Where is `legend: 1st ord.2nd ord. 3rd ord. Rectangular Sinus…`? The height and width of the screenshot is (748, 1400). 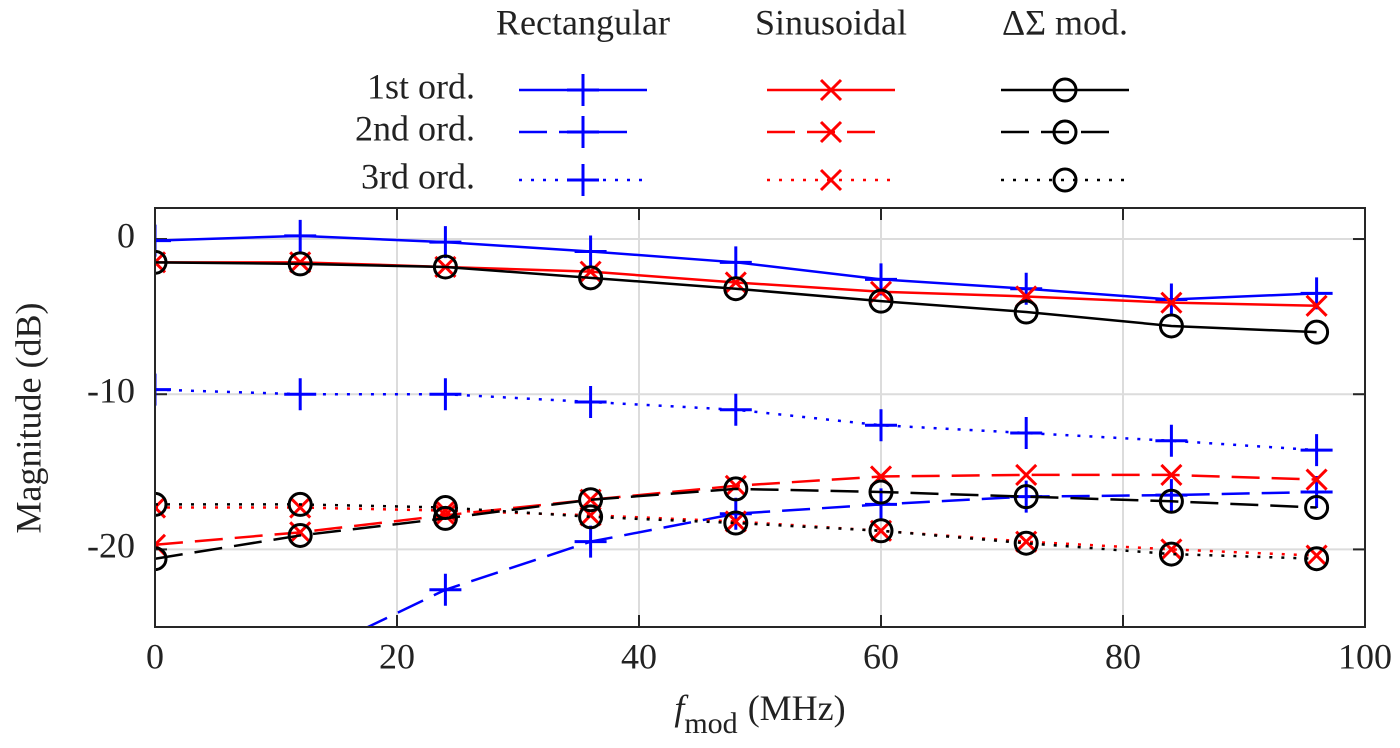 legend: 1st ord.2nd ord. 3rd ord. Rectangular Sinus… is located at coordinates (742, 99).